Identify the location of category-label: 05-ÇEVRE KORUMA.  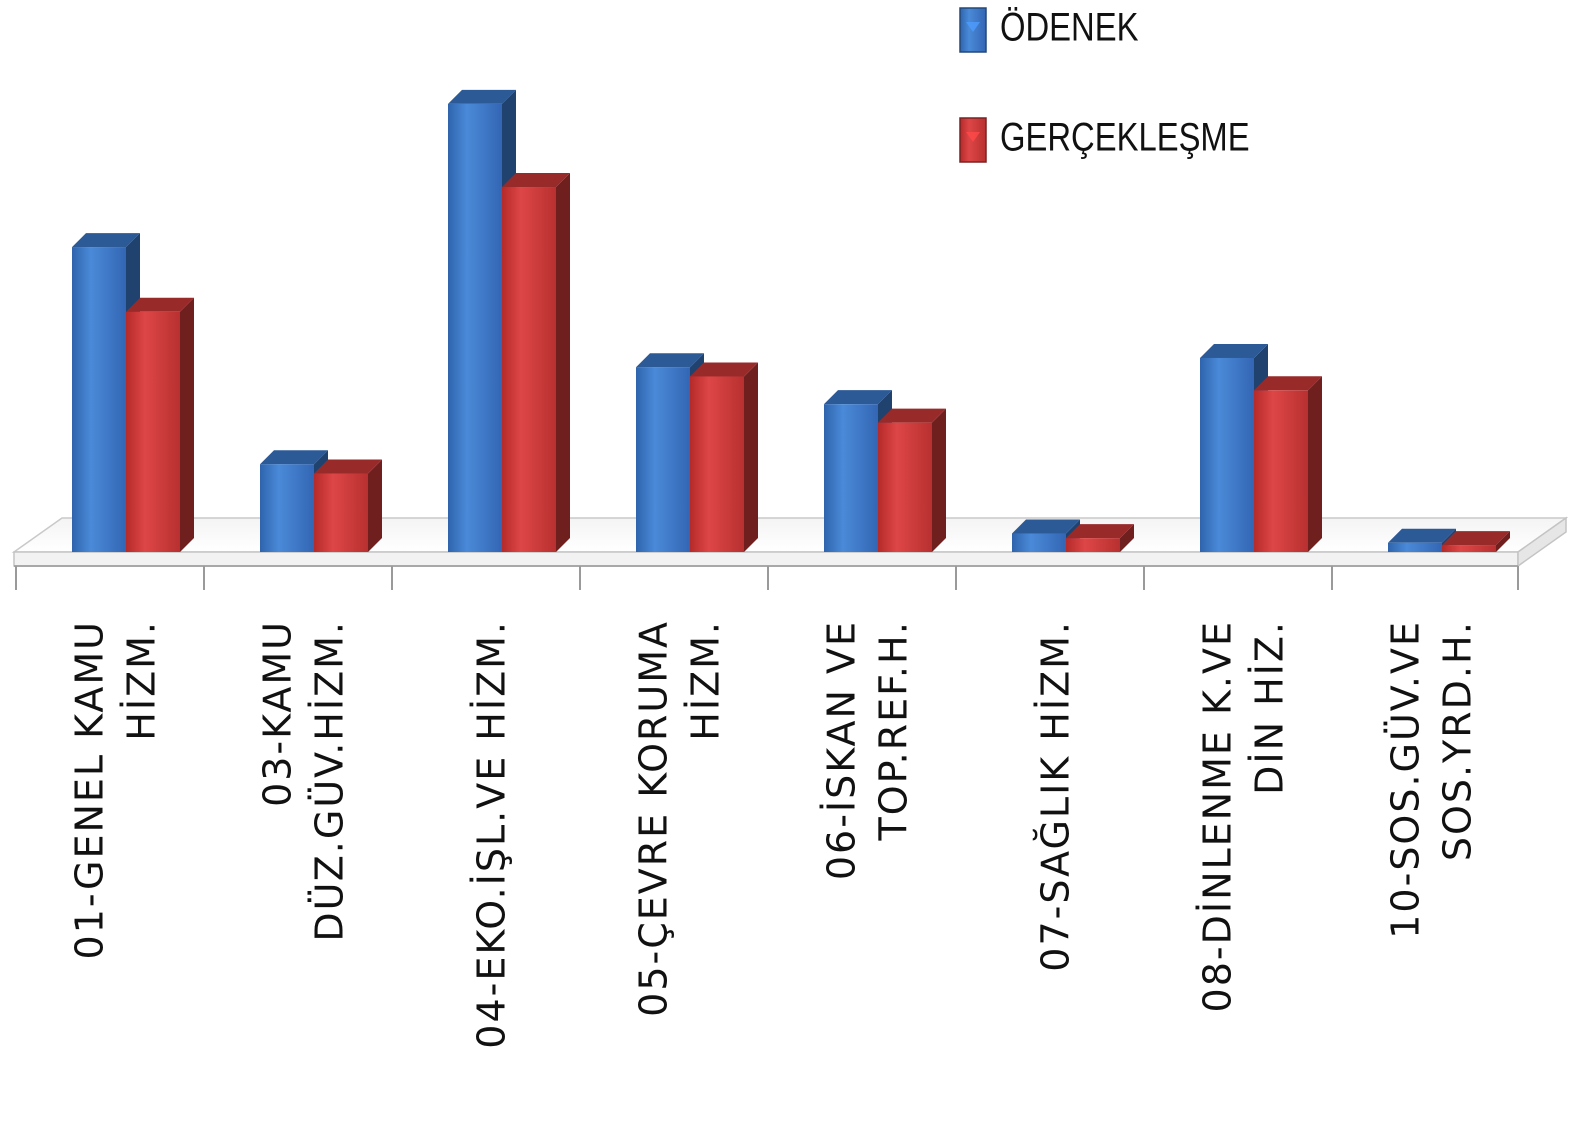
(654, 818).